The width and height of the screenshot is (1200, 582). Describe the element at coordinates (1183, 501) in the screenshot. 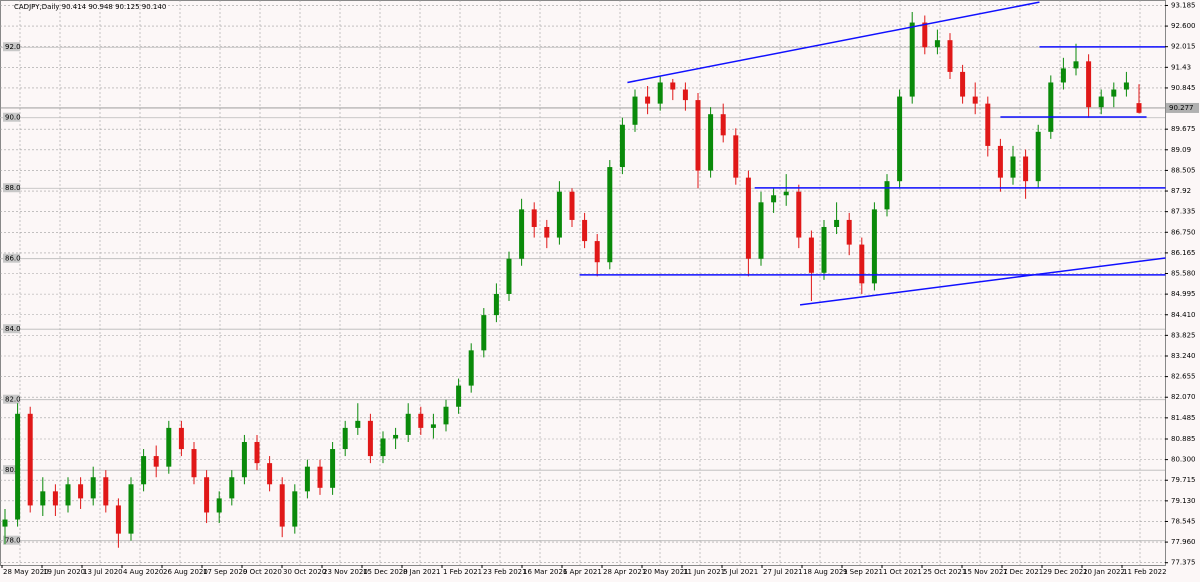

I see `y-tick-label: 79.130` at that location.